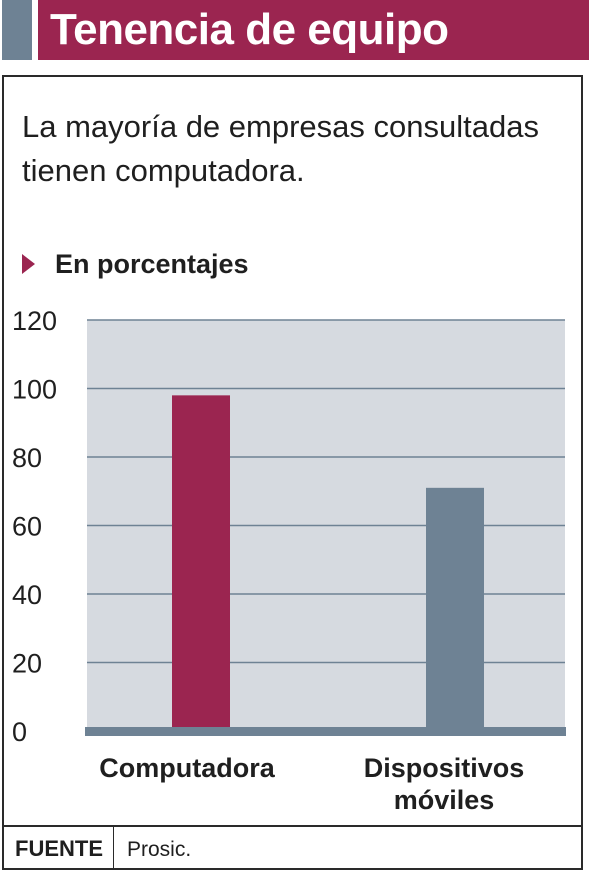 The width and height of the screenshot is (589, 873). What do you see at coordinates (159, 849) in the screenshot?
I see `source-text: Prosic.` at bounding box center [159, 849].